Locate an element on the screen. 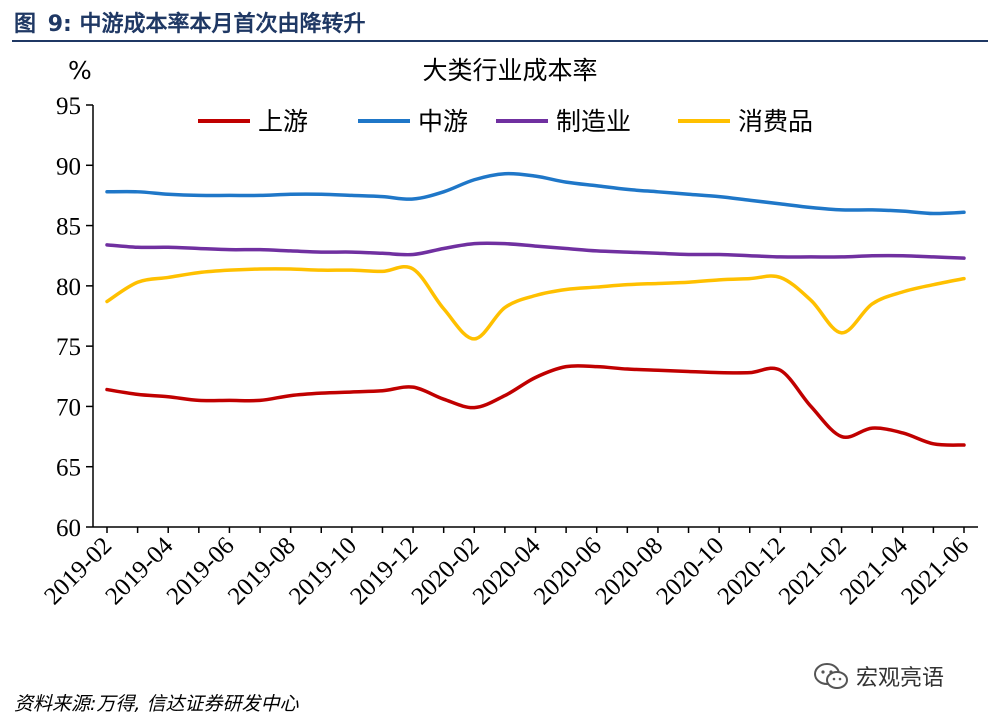 The height and width of the screenshot is (722, 1000). figure-number: 9: is located at coordinates (59, 24).